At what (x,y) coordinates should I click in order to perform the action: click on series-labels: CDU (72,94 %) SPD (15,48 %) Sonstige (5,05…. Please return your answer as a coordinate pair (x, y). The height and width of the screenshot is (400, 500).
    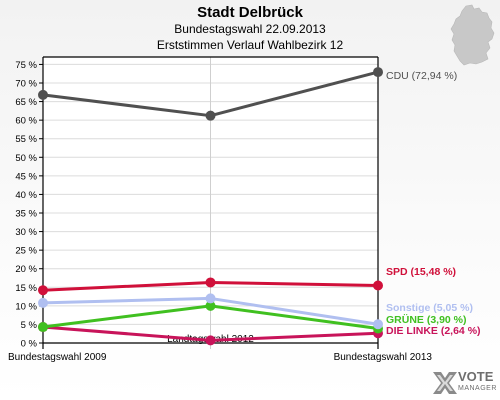
    Looking at the image, I should click on (433, 203).